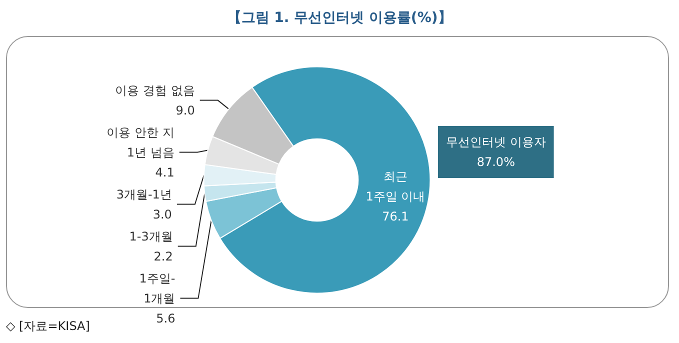 The height and width of the screenshot is (343, 679). What do you see at coordinates (185, 110) in the screenshot?
I see `data-label: 9.0` at bounding box center [185, 110].